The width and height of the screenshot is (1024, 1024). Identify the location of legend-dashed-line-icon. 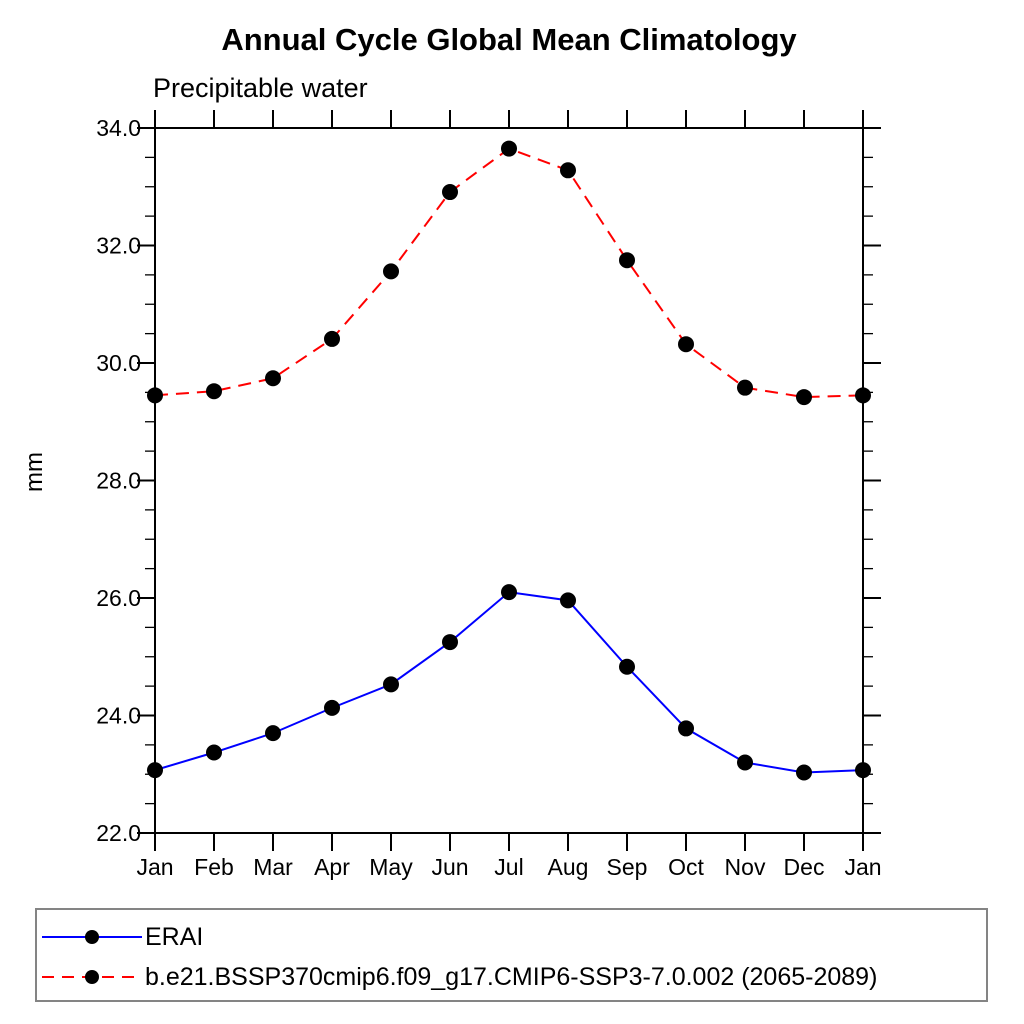
(92, 977).